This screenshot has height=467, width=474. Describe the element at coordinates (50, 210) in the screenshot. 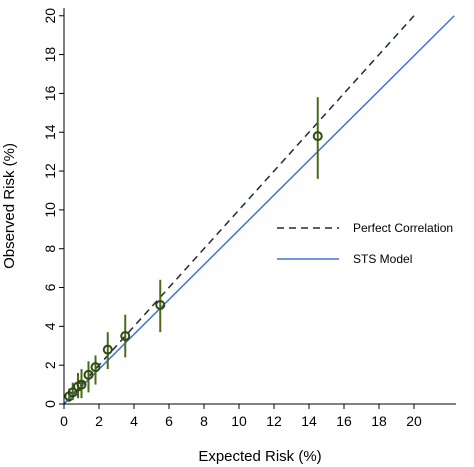

I see `y-tick-label-10: 10` at that location.